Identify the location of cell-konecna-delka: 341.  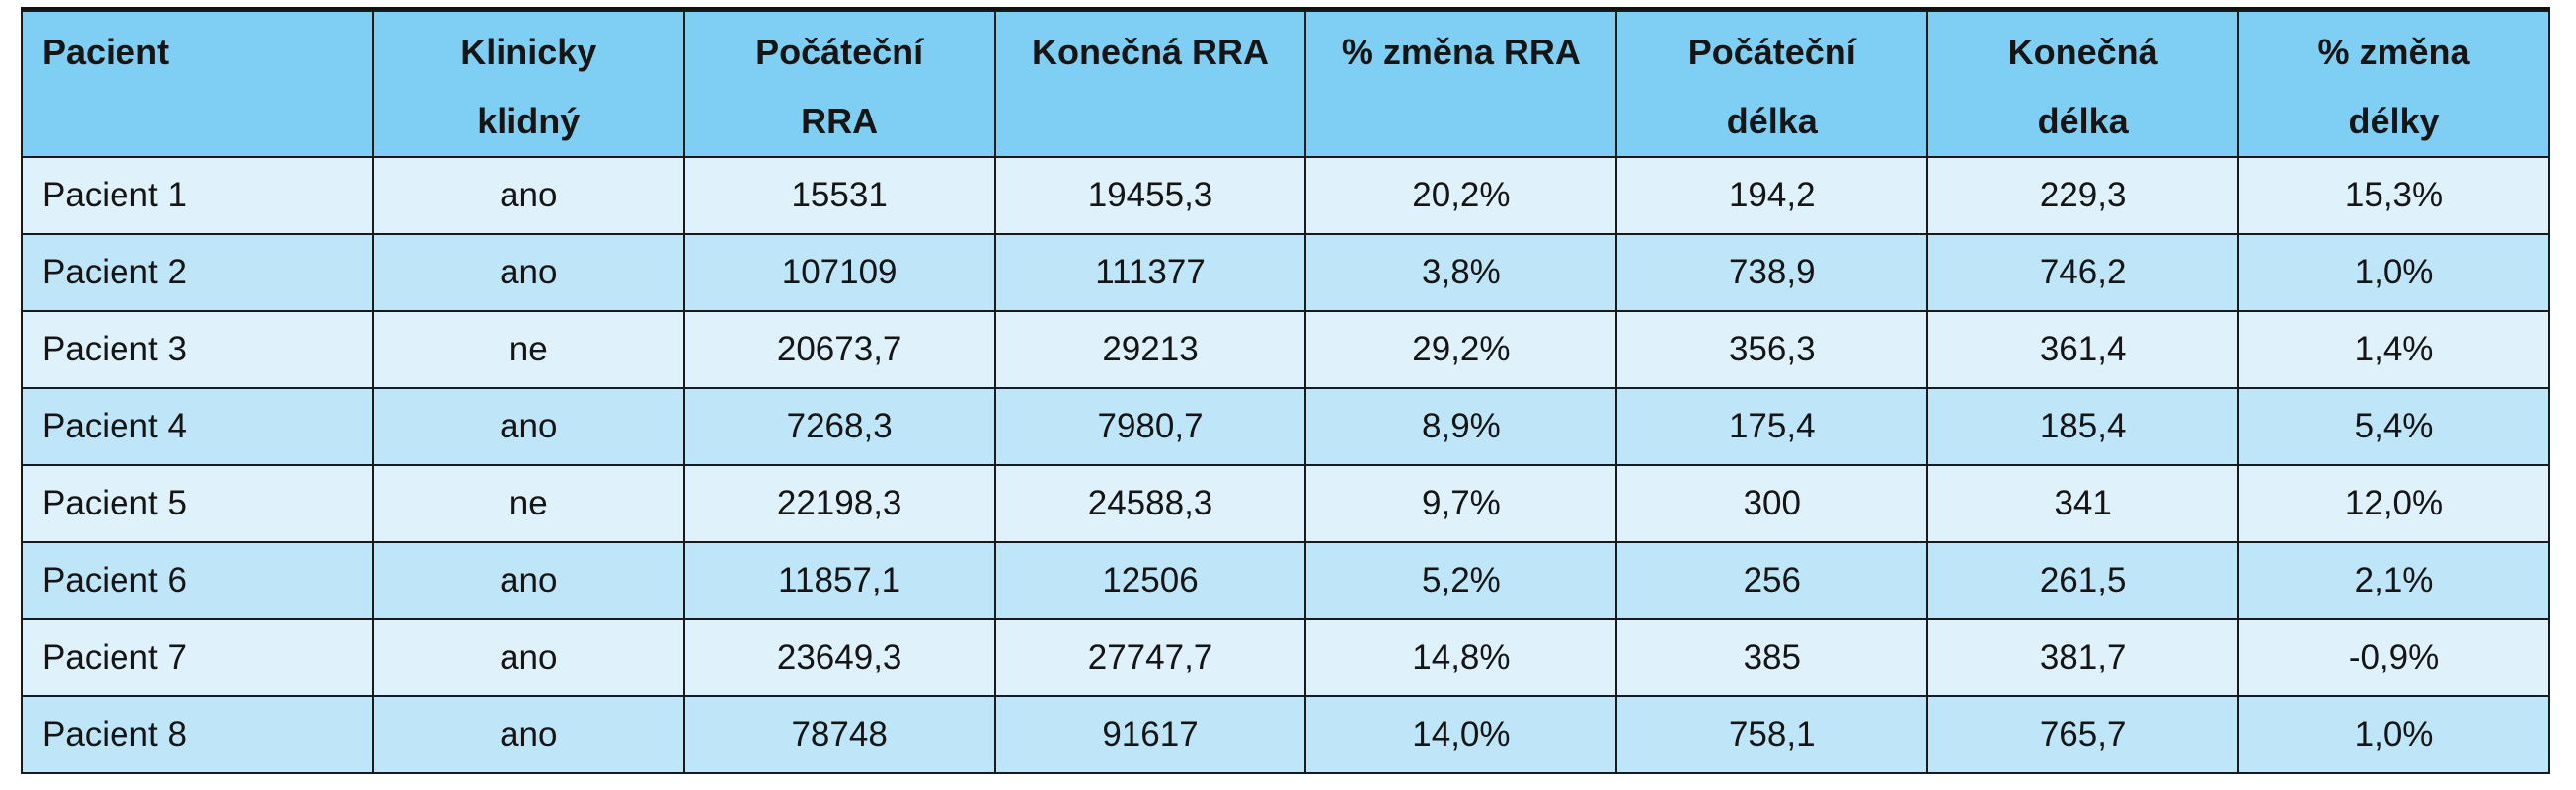
(2083, 504).